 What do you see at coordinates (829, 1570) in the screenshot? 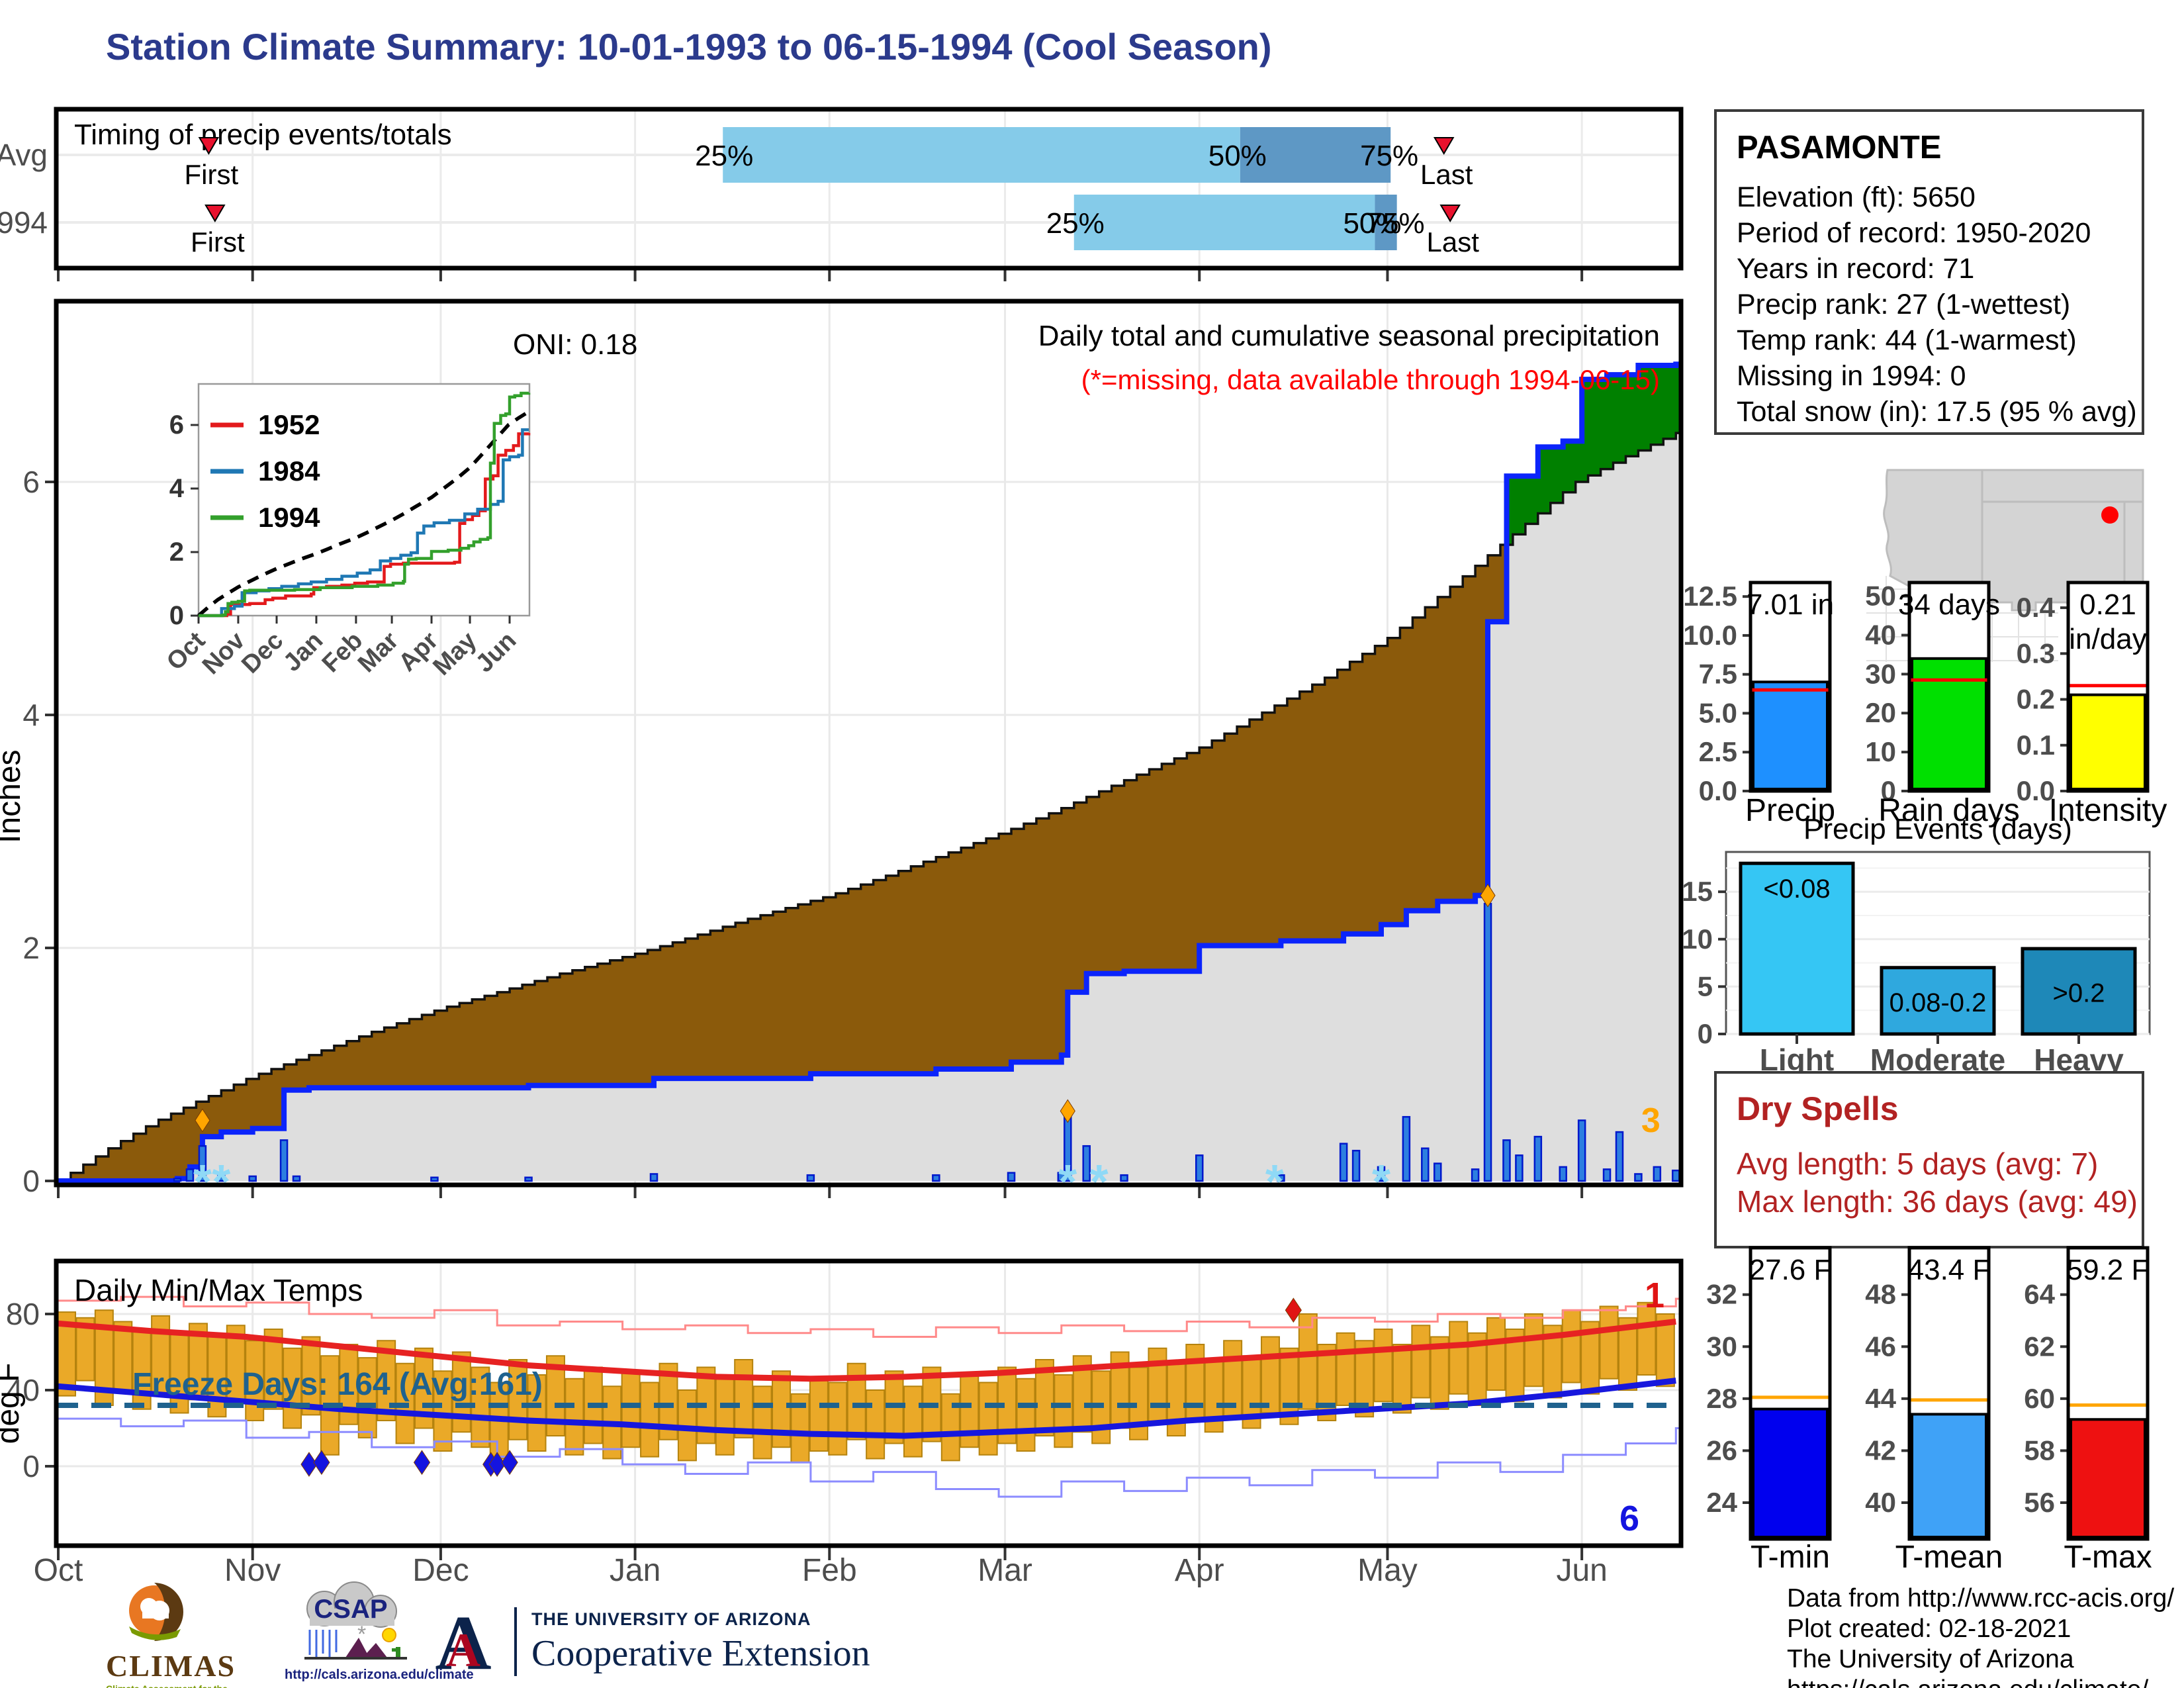
I see `svg-text: Feb` at bounding box center [829, 1570].